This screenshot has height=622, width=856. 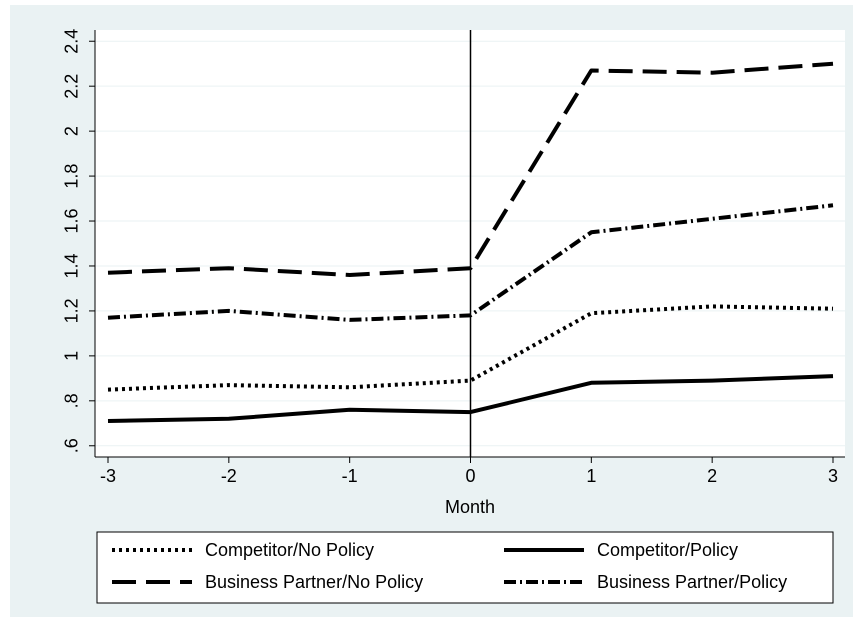 What do you see at coordinates (692, 582) in the screenshot?
I see `legend-label-business-partner-policy: Business Partner/Policy` at bounding box center [692, 582].